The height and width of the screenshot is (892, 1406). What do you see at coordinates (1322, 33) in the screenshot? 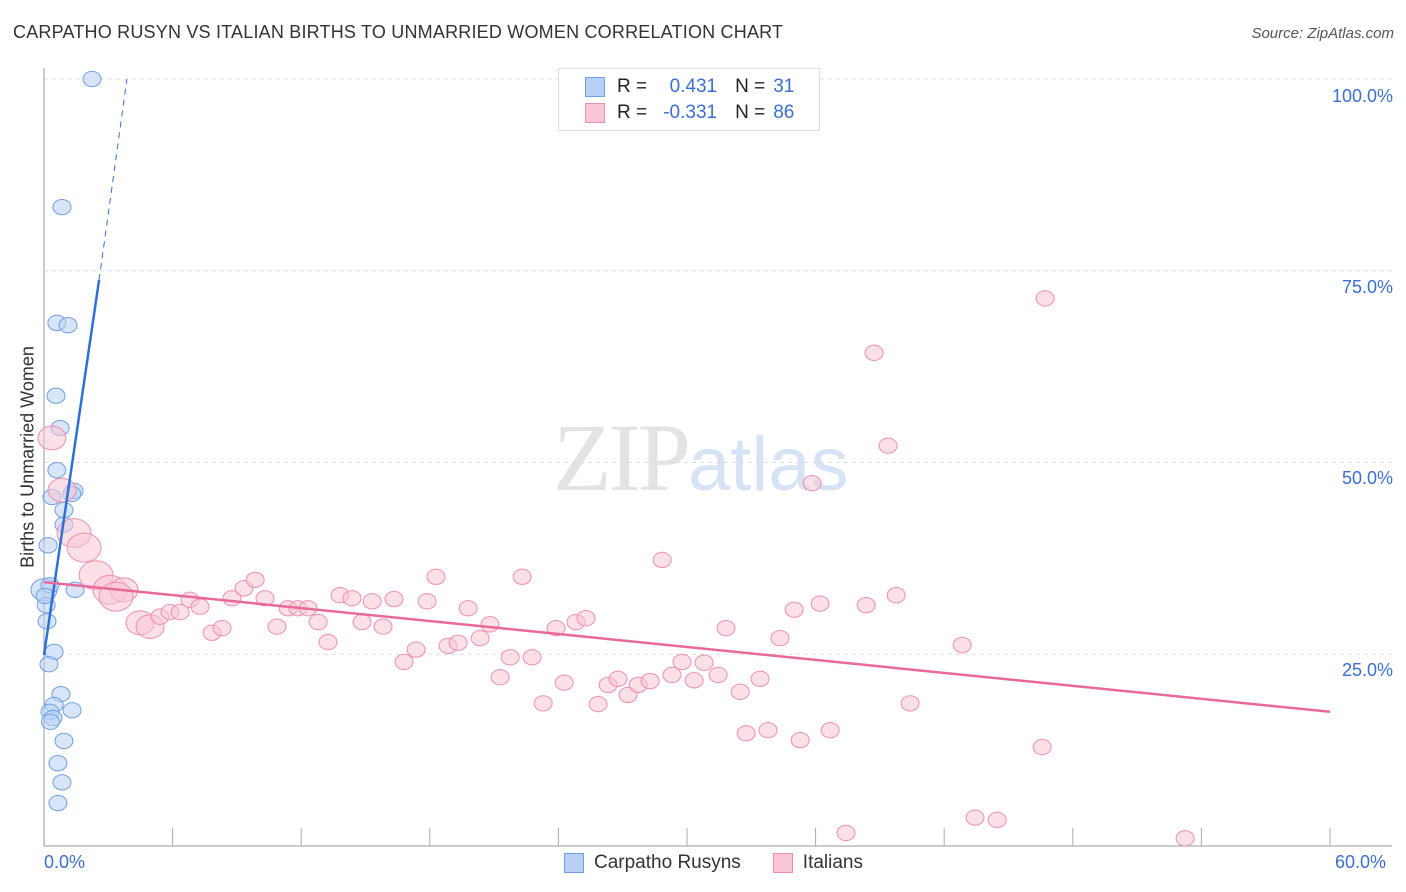
I see `source-label: Source: ZipAtlas.com` at bounding box center [1322, 33].